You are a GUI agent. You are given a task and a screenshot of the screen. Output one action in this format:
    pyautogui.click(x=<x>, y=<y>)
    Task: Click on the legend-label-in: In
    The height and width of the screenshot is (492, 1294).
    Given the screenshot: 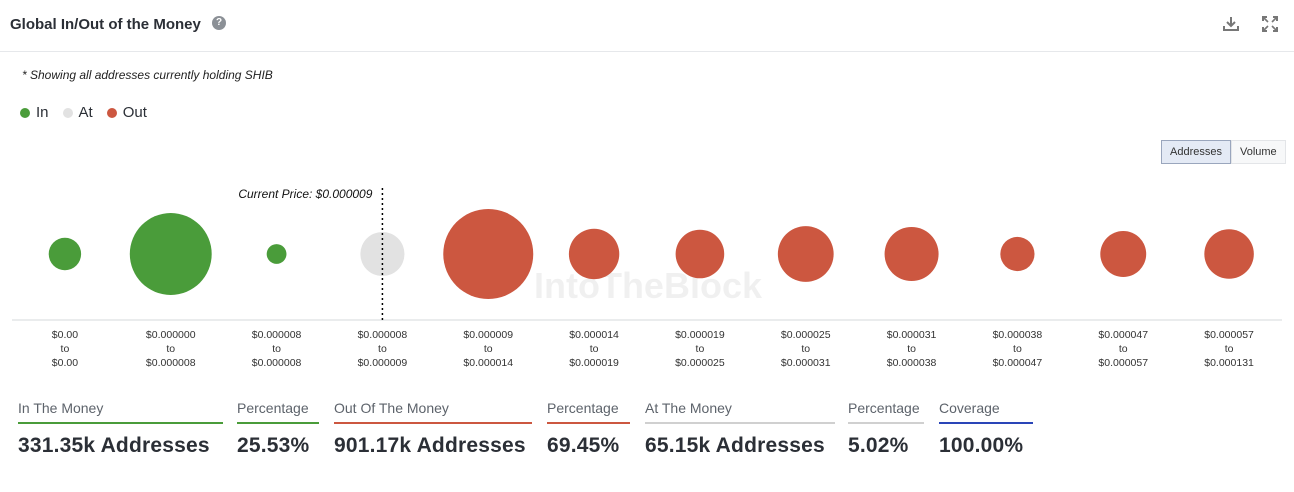 What is the action you would take?
    pyautogui.click(x=42, y=112)
    